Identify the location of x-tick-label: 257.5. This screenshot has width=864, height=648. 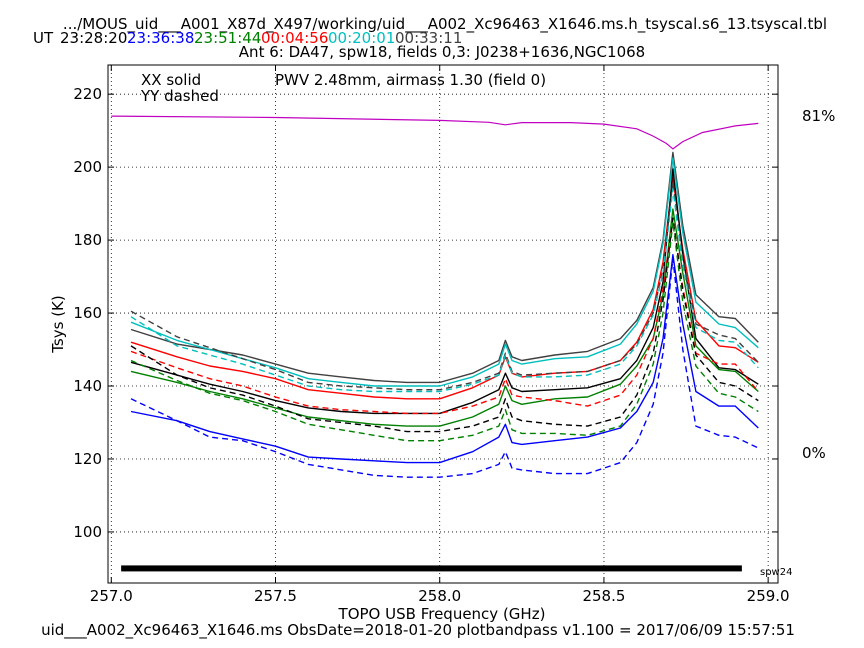
(275, 596).